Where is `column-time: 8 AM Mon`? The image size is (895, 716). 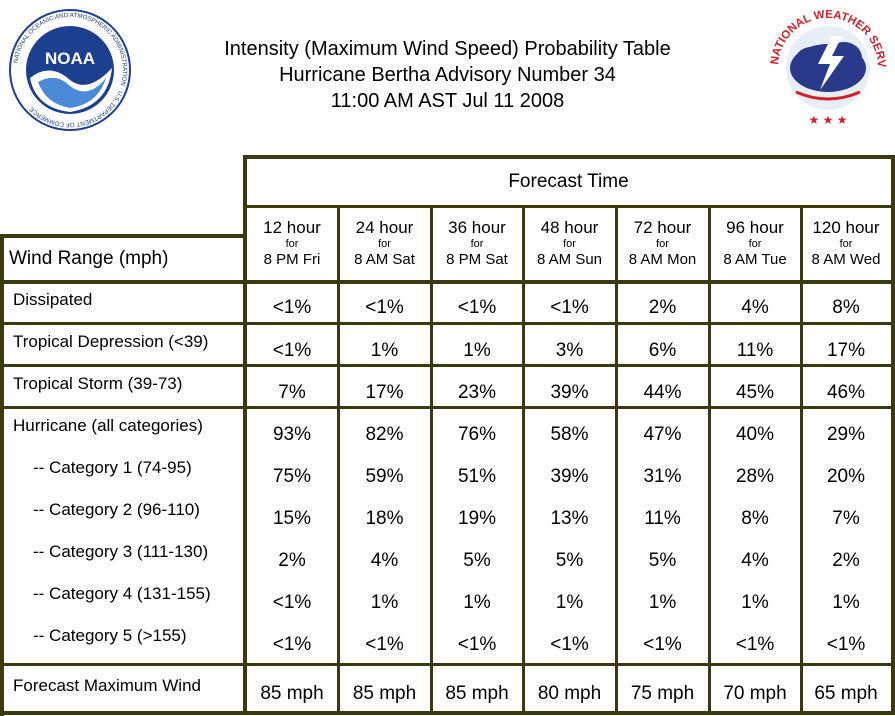
column-time: 8 AM Mon is located at coordinates (662, 259).